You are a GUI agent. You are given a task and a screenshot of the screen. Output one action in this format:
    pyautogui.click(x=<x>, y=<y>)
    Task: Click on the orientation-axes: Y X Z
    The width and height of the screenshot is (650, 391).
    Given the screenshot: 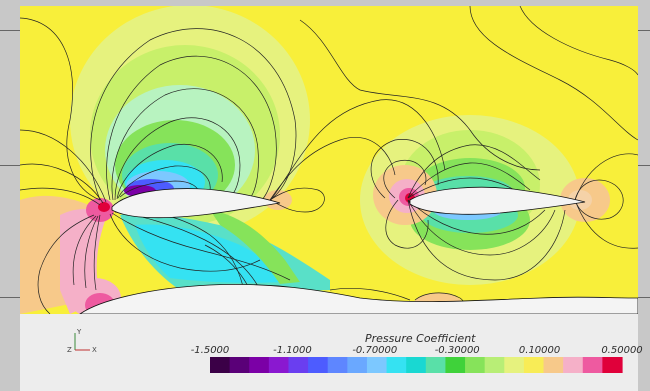 What is the action you would take?
    pyautogui.click(x=82, y=341)
    